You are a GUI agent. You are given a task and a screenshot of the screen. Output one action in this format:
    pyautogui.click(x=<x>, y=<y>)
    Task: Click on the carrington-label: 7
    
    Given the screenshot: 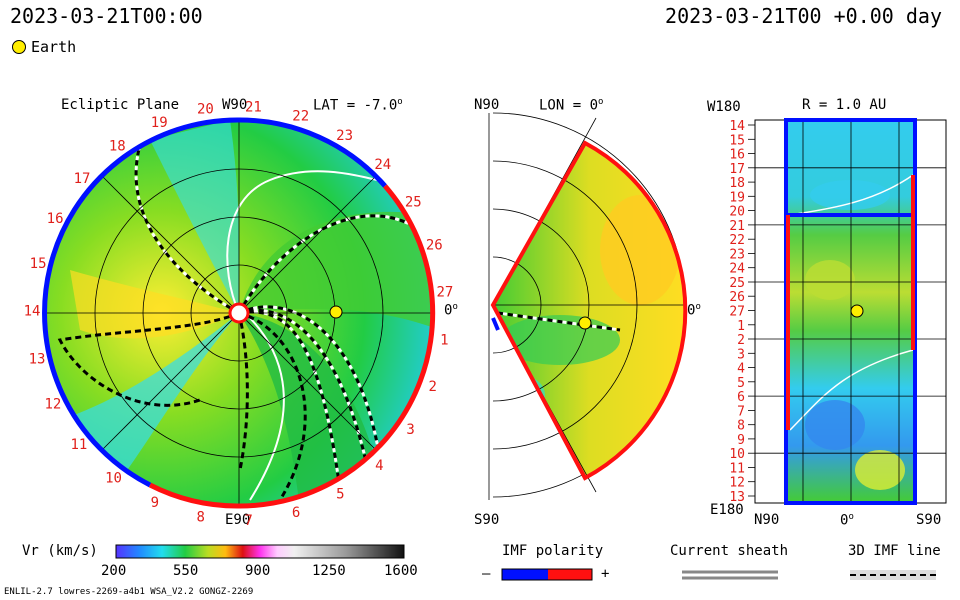 What is the action you would take?
    pyautogui.click(x=248, y=521)
    